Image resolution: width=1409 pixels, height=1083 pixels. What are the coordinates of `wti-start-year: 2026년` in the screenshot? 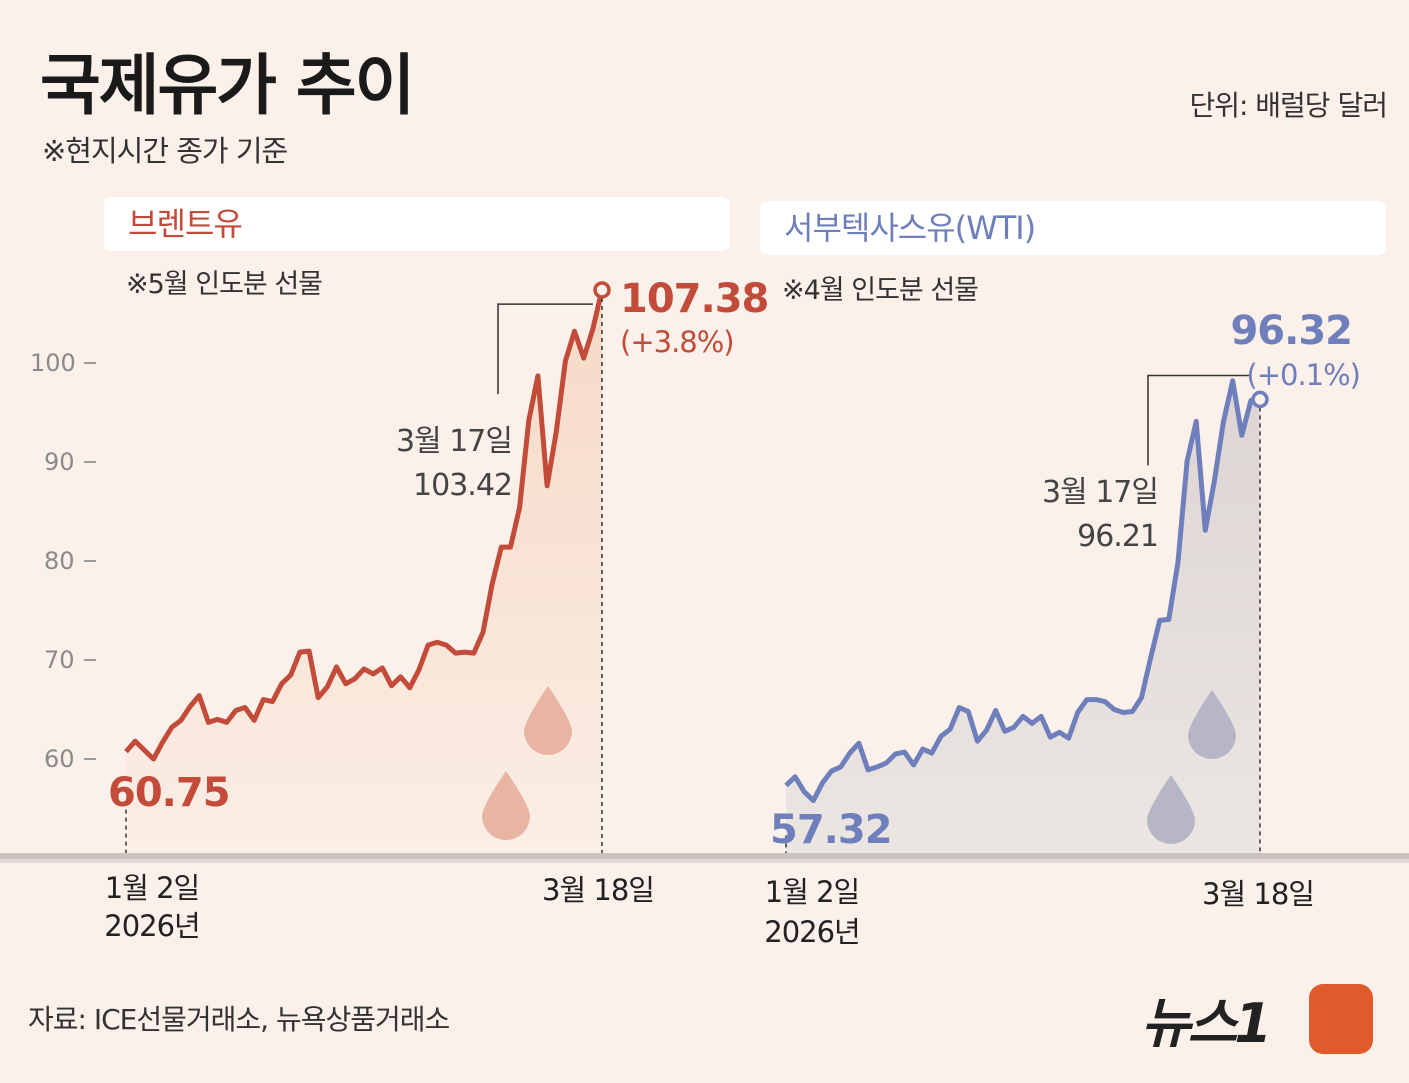 It's located at (811, 932).